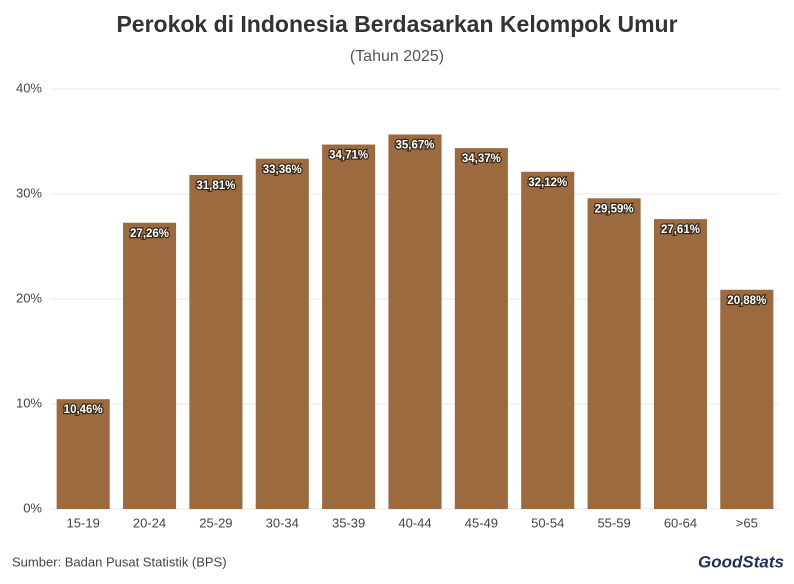  Describe the element at coordinates (282, 522) in the screenshot. I see `x-tick-label: 30-34` at that location.